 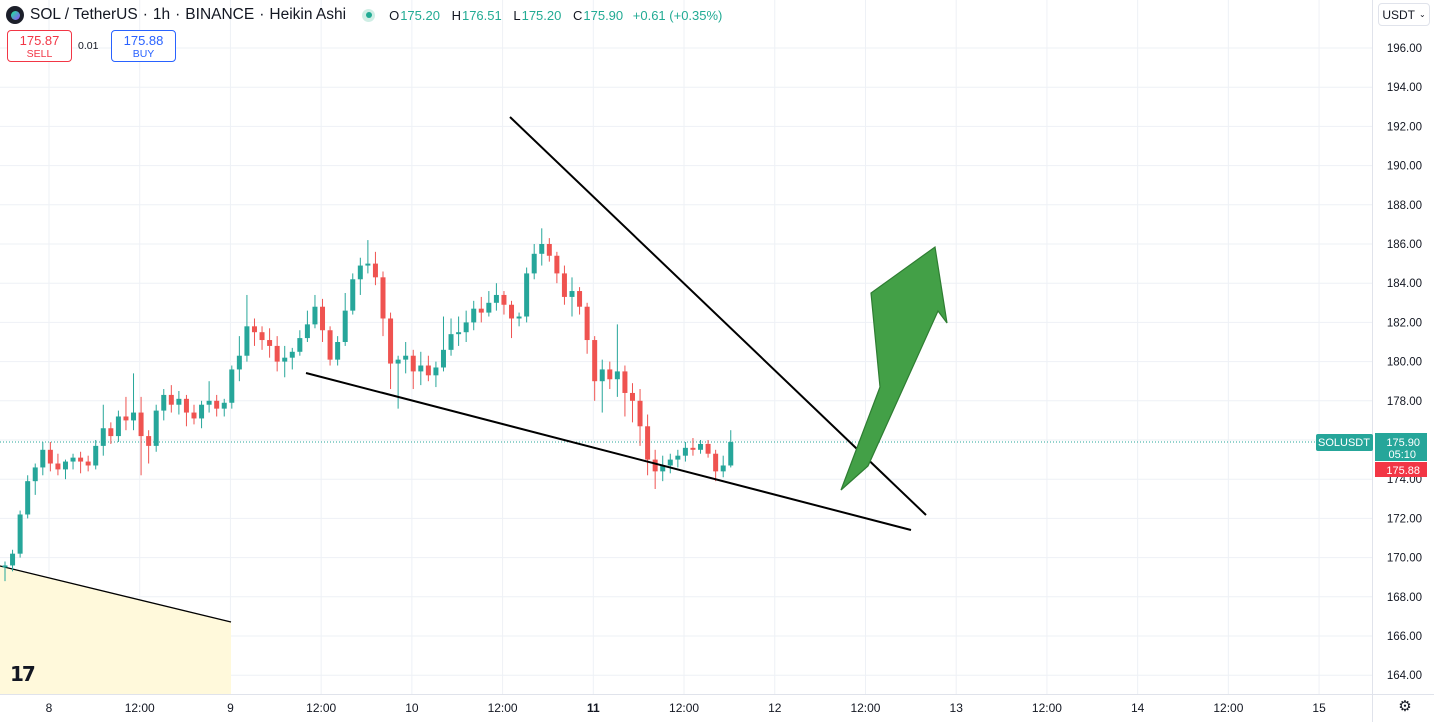 I want to click on price-tick-label: 168.00, so click(x=1404, y=598).